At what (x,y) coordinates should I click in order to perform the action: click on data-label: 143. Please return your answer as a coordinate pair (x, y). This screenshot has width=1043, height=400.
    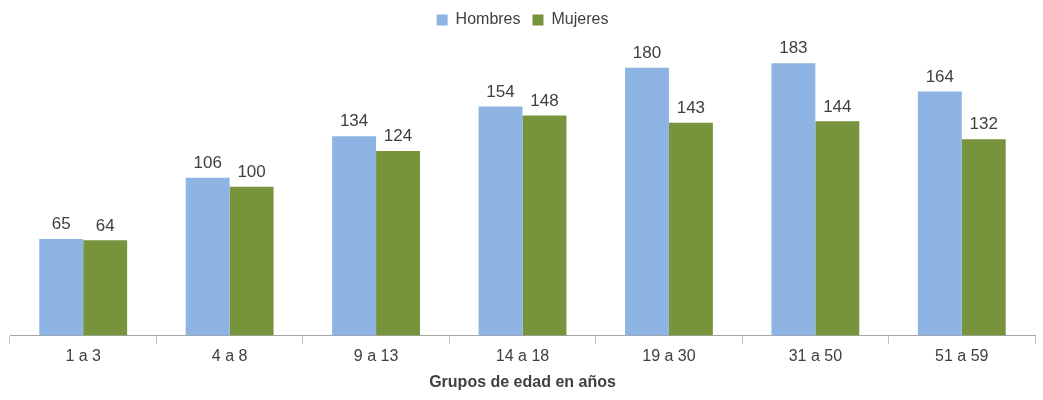
    Looking at the image, I should click on (691, 107).